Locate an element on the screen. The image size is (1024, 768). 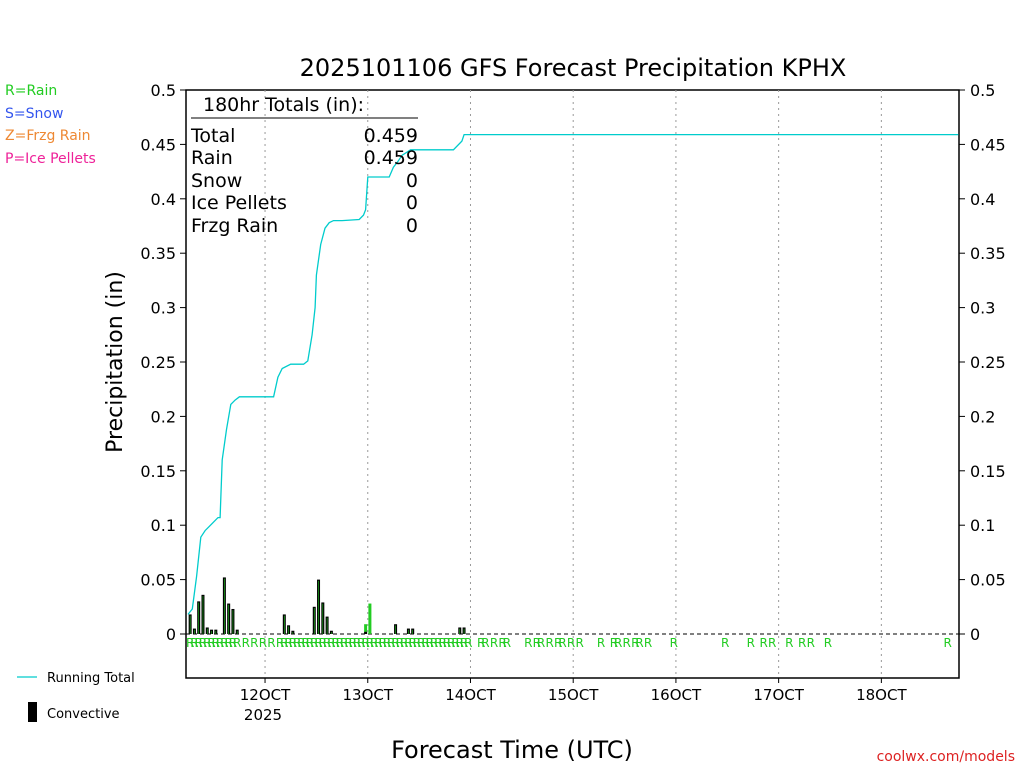
y-tick-label-left: 0 is located at coordinates (171, 634).